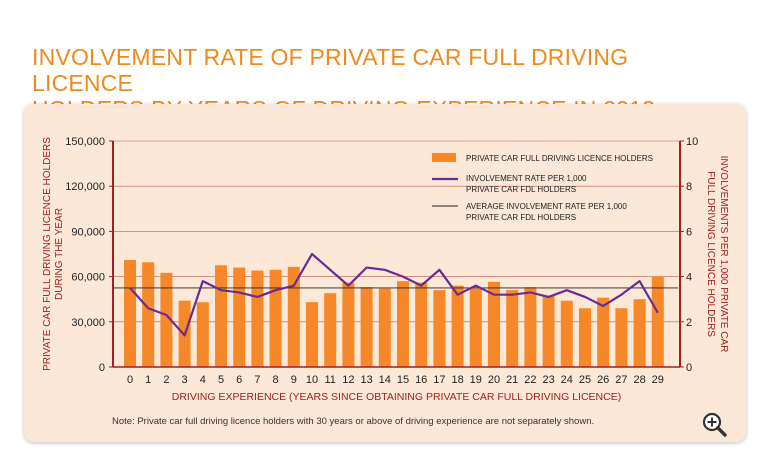 The height and width of the screenshot is (467, 760). I want to click on right-tick-label: 8, so click(689, 187).